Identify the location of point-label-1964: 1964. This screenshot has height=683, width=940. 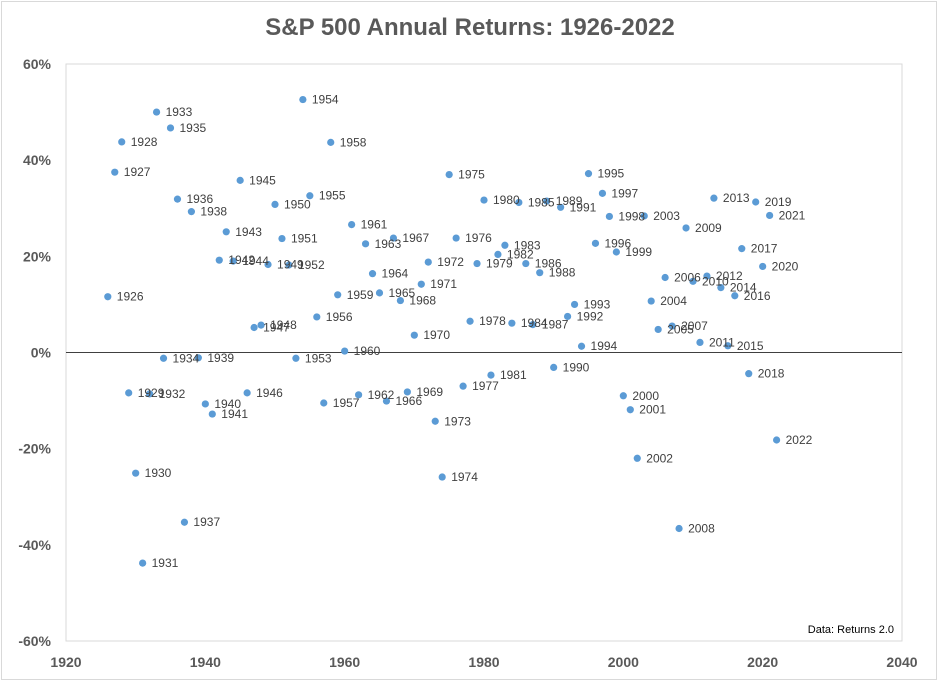
(395, 274).